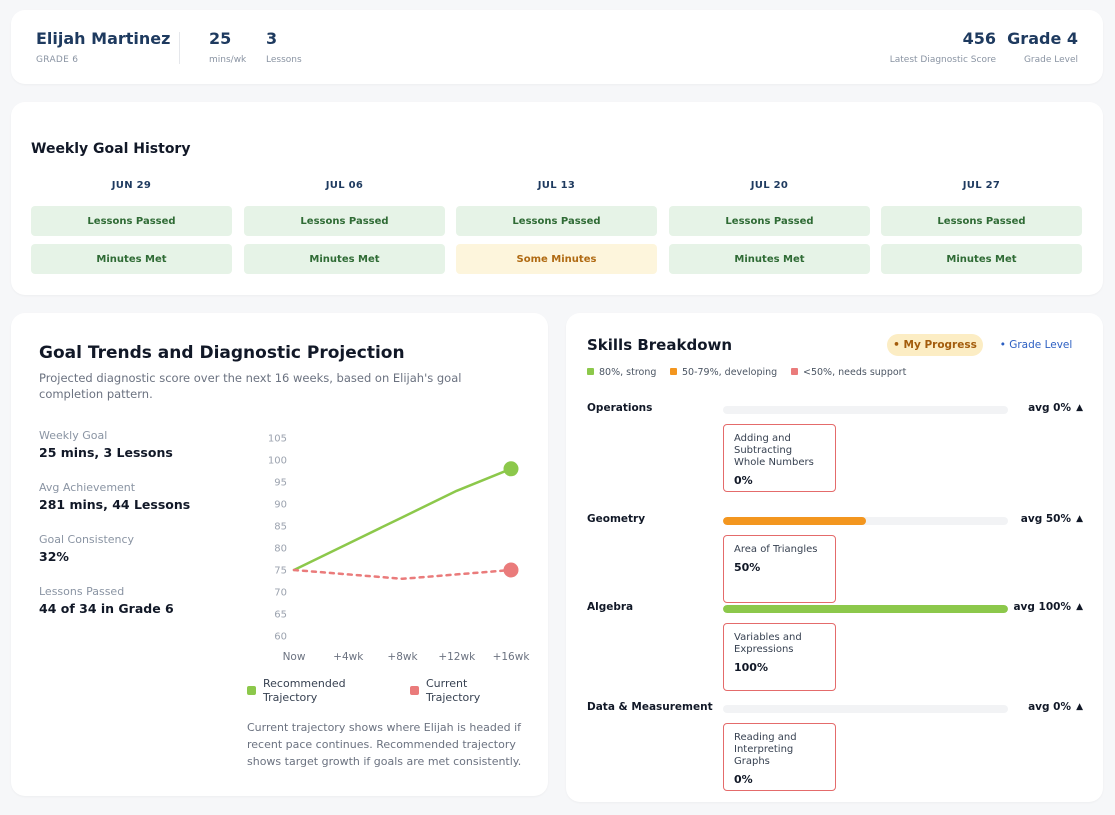 This screenshot has height=815, width=1115. Describe the element at coordinates (179, 48) in the screenshot. I see `header-divider` at that location.